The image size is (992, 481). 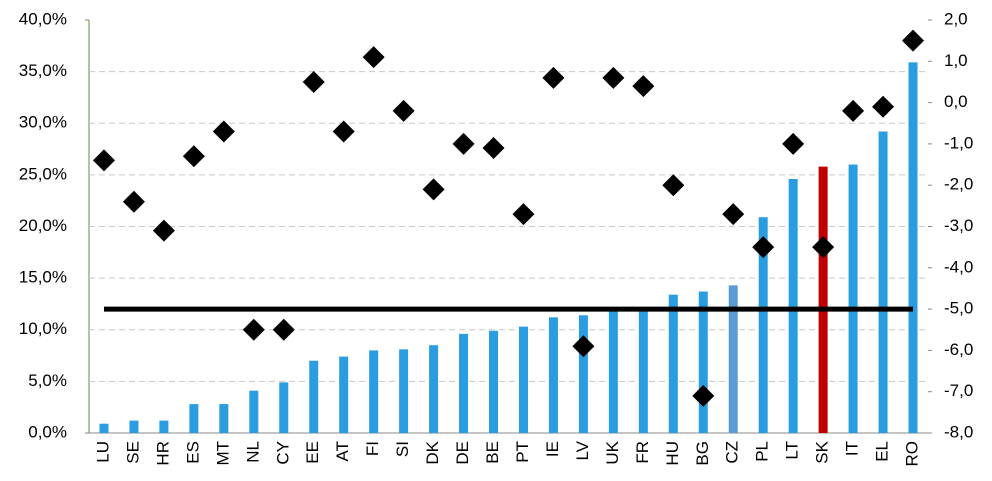 I want to click on x-tick-label: BE, so click(x=492, y=452).